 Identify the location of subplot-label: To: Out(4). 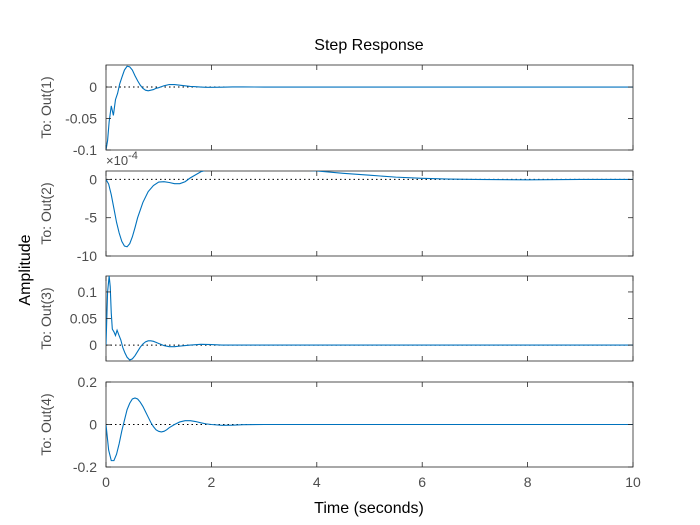
(46, 424).